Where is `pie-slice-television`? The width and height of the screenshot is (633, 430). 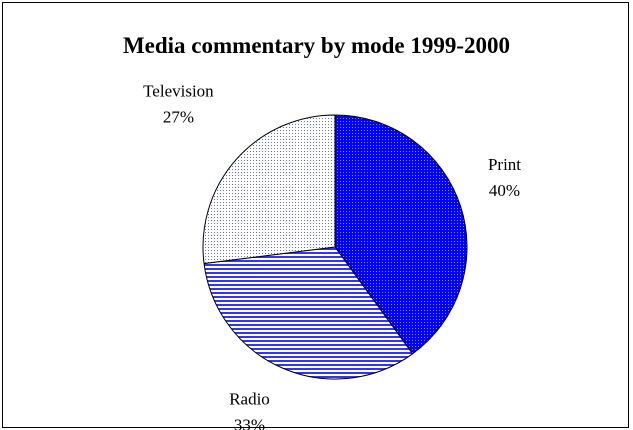 pie-slice-television is located at coordinates (269, 189).